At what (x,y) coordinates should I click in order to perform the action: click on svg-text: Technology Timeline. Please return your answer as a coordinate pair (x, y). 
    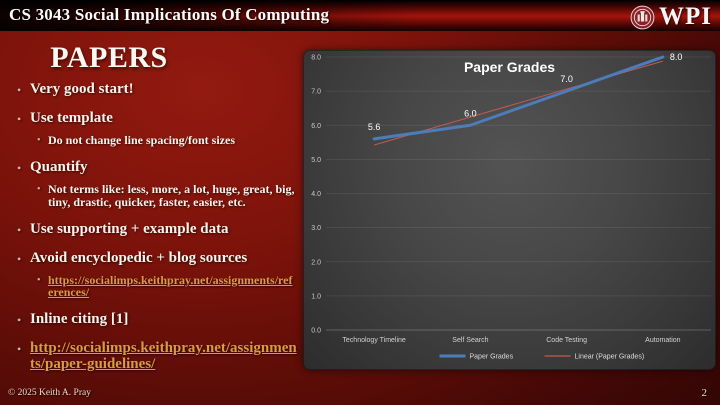
    Looking at the image, I should click on (374, 340).